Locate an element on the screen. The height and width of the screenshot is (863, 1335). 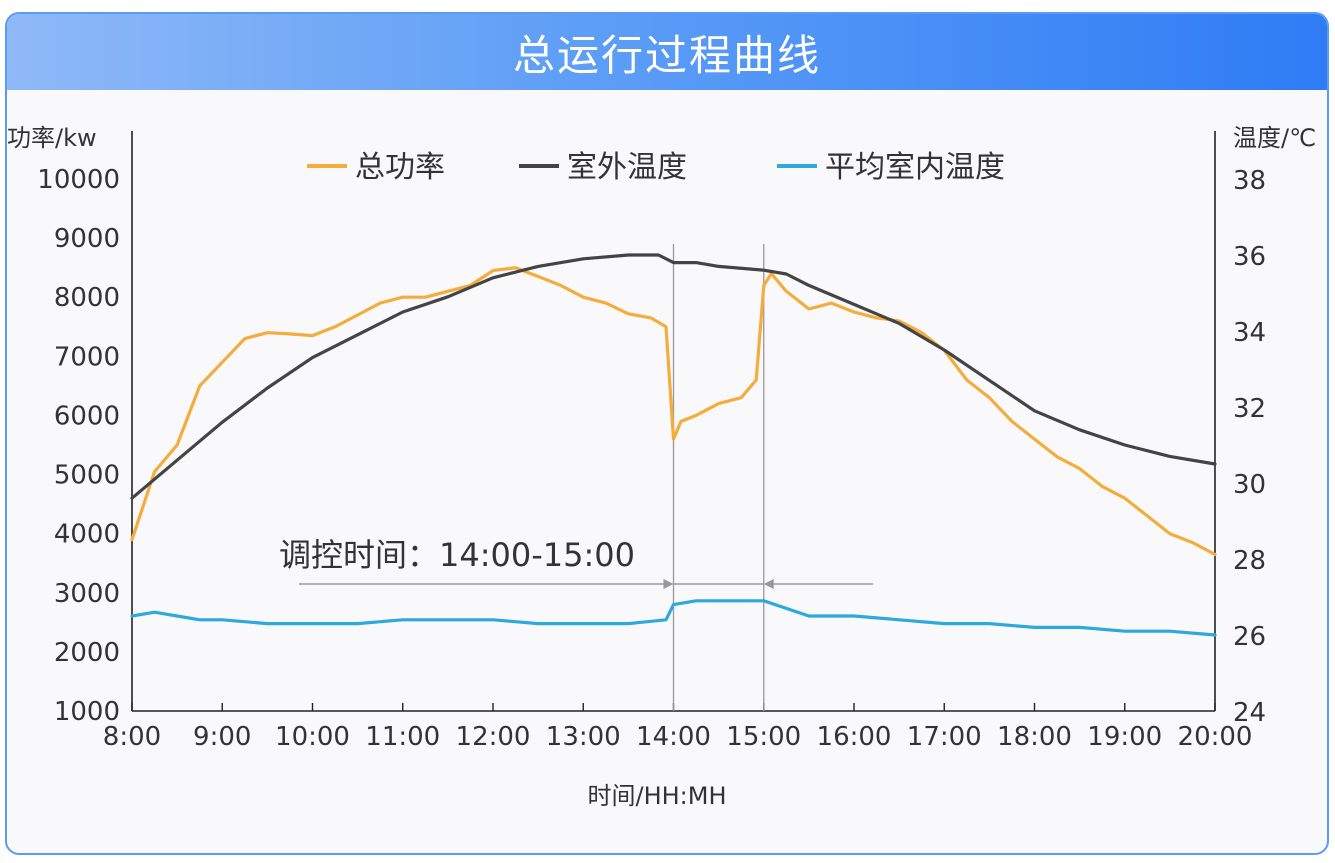
right-y-tick-label: 26 is located at coordinates (1249, 637).